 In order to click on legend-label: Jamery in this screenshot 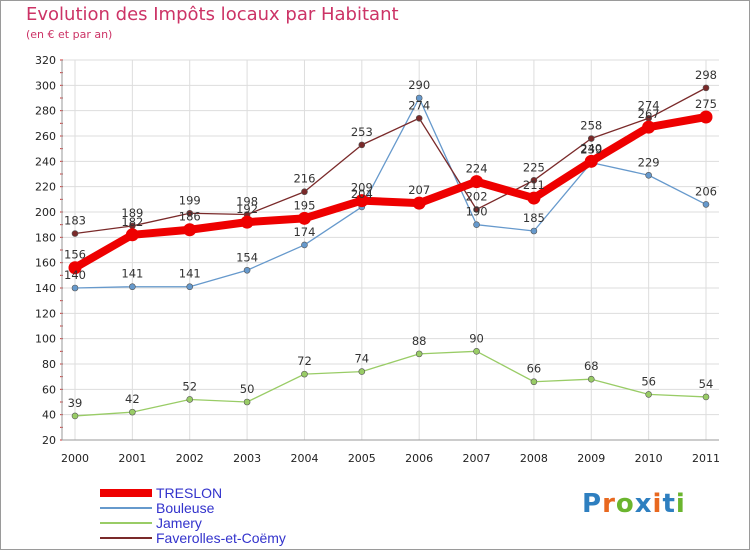, I will do `click(179, 523)`.